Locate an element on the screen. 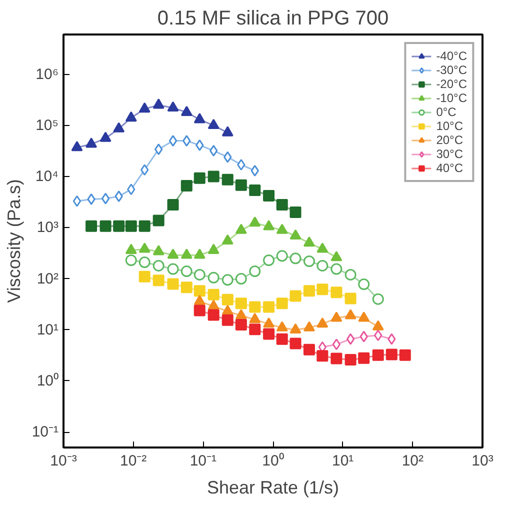  legend-label: 30°C is located at coordinates (449, 154).